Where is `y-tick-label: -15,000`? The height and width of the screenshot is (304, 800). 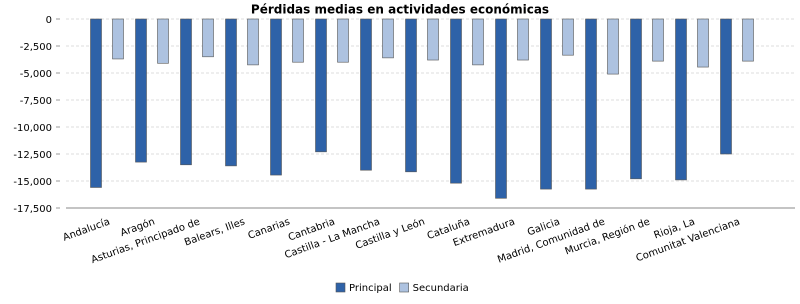
y-tick-label: -15,000 is located at coordinates (32, 182).